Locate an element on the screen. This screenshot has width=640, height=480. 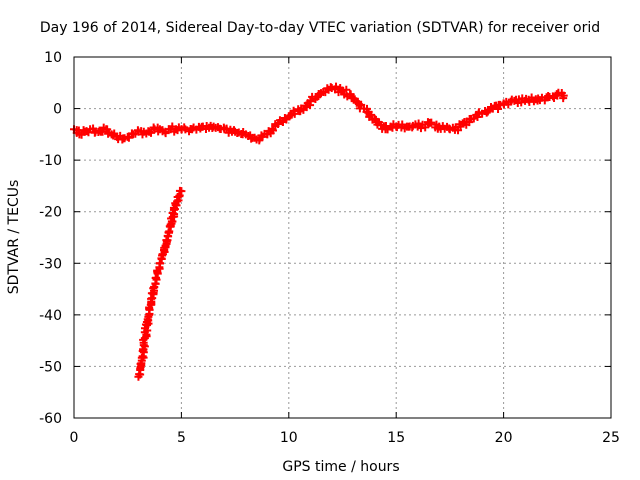
y-tick-label: -20 is located at coordinates (50, 213).